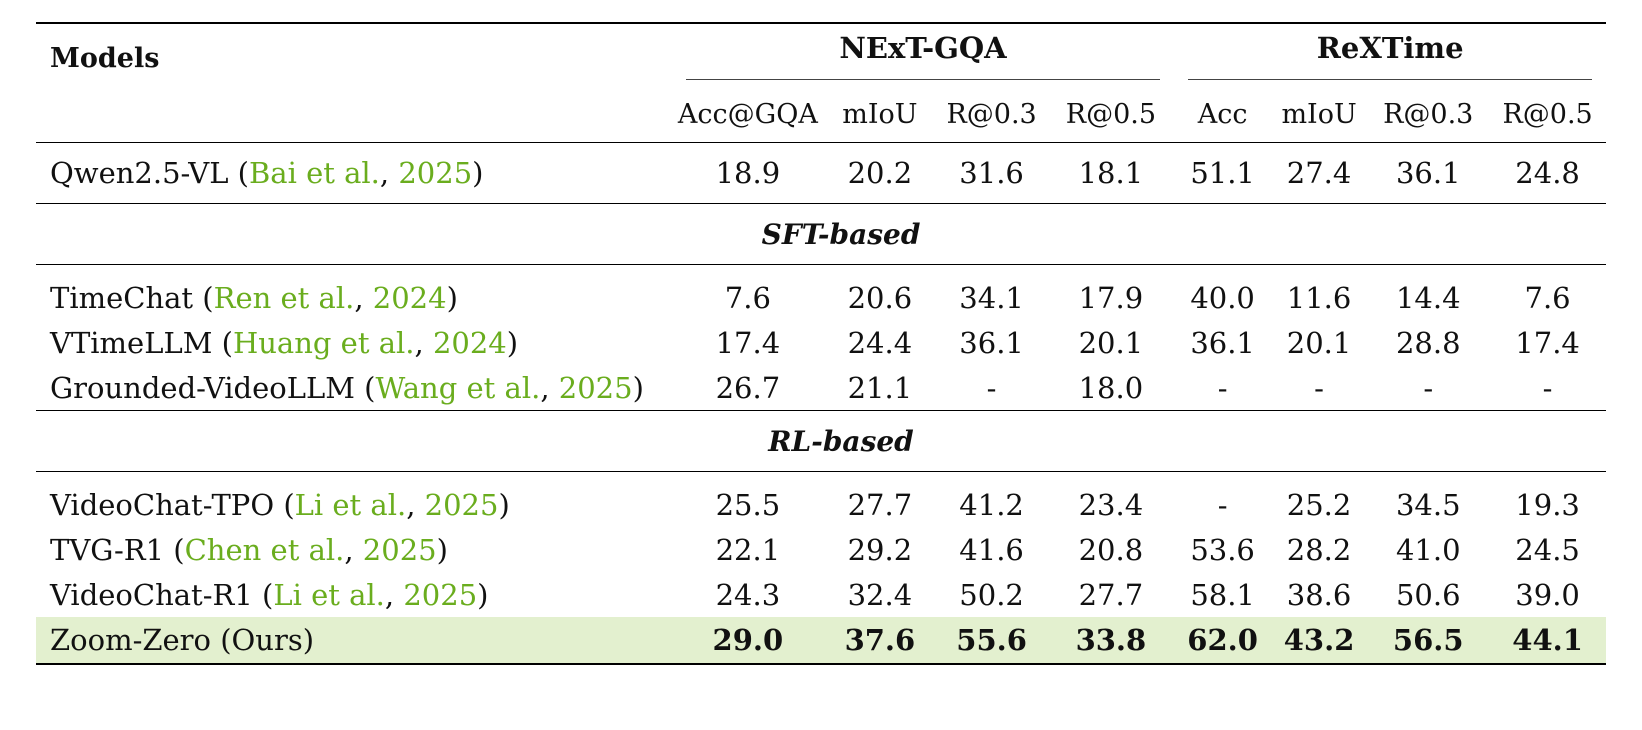  What do you see at coordinates (748, 549) in the screenshot?
I see `cell: 22.1` at bounding box center [748, 549].